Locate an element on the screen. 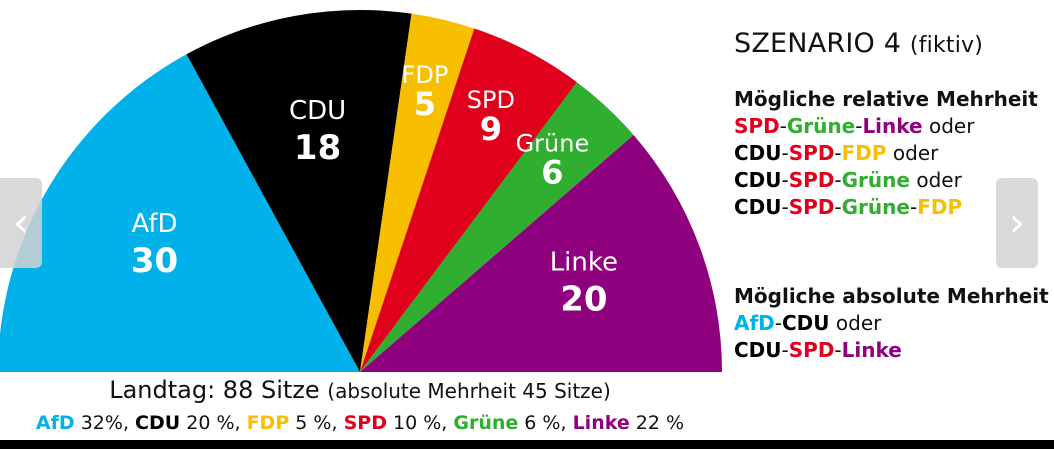 The image size is (1054, 449). percent-value-spd: 10 %, is located at coordinates (420, 423).